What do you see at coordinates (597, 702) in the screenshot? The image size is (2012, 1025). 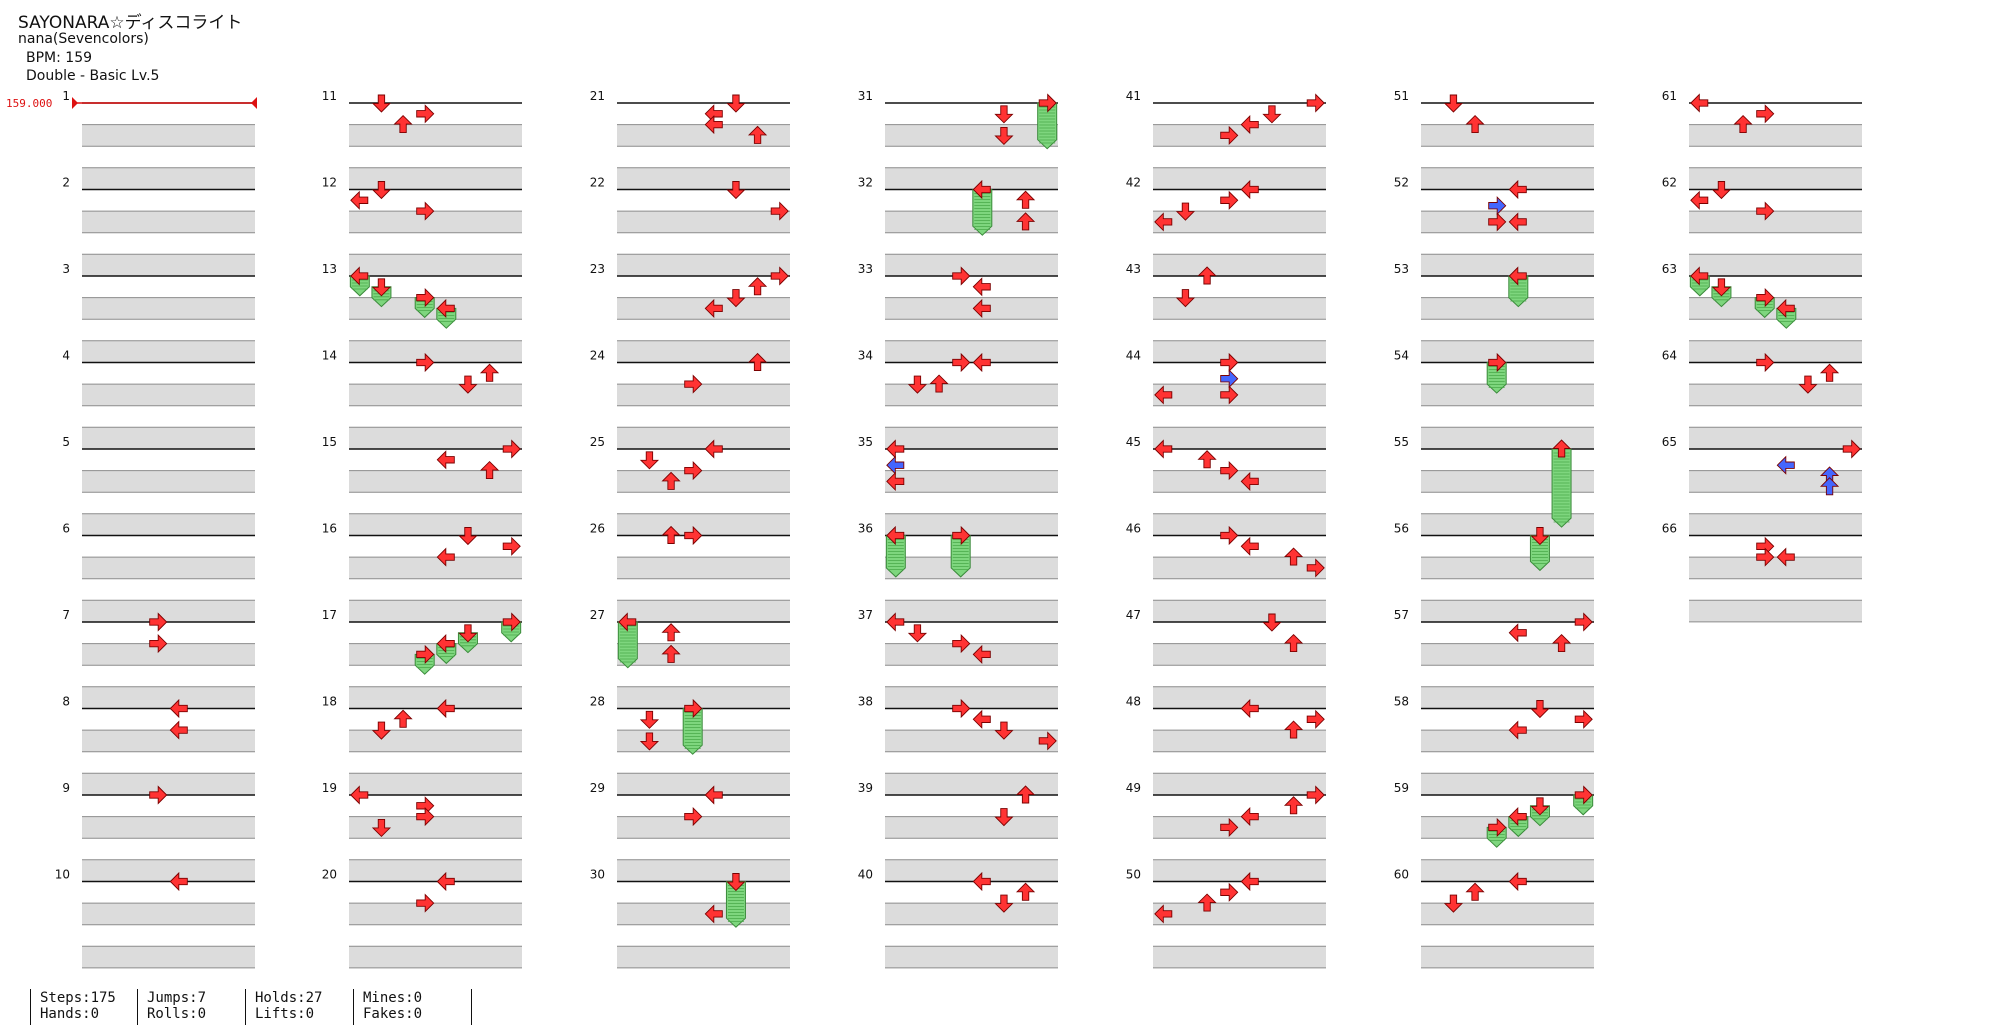 I see `measure-number: 28` at bounding box center [597, 702].